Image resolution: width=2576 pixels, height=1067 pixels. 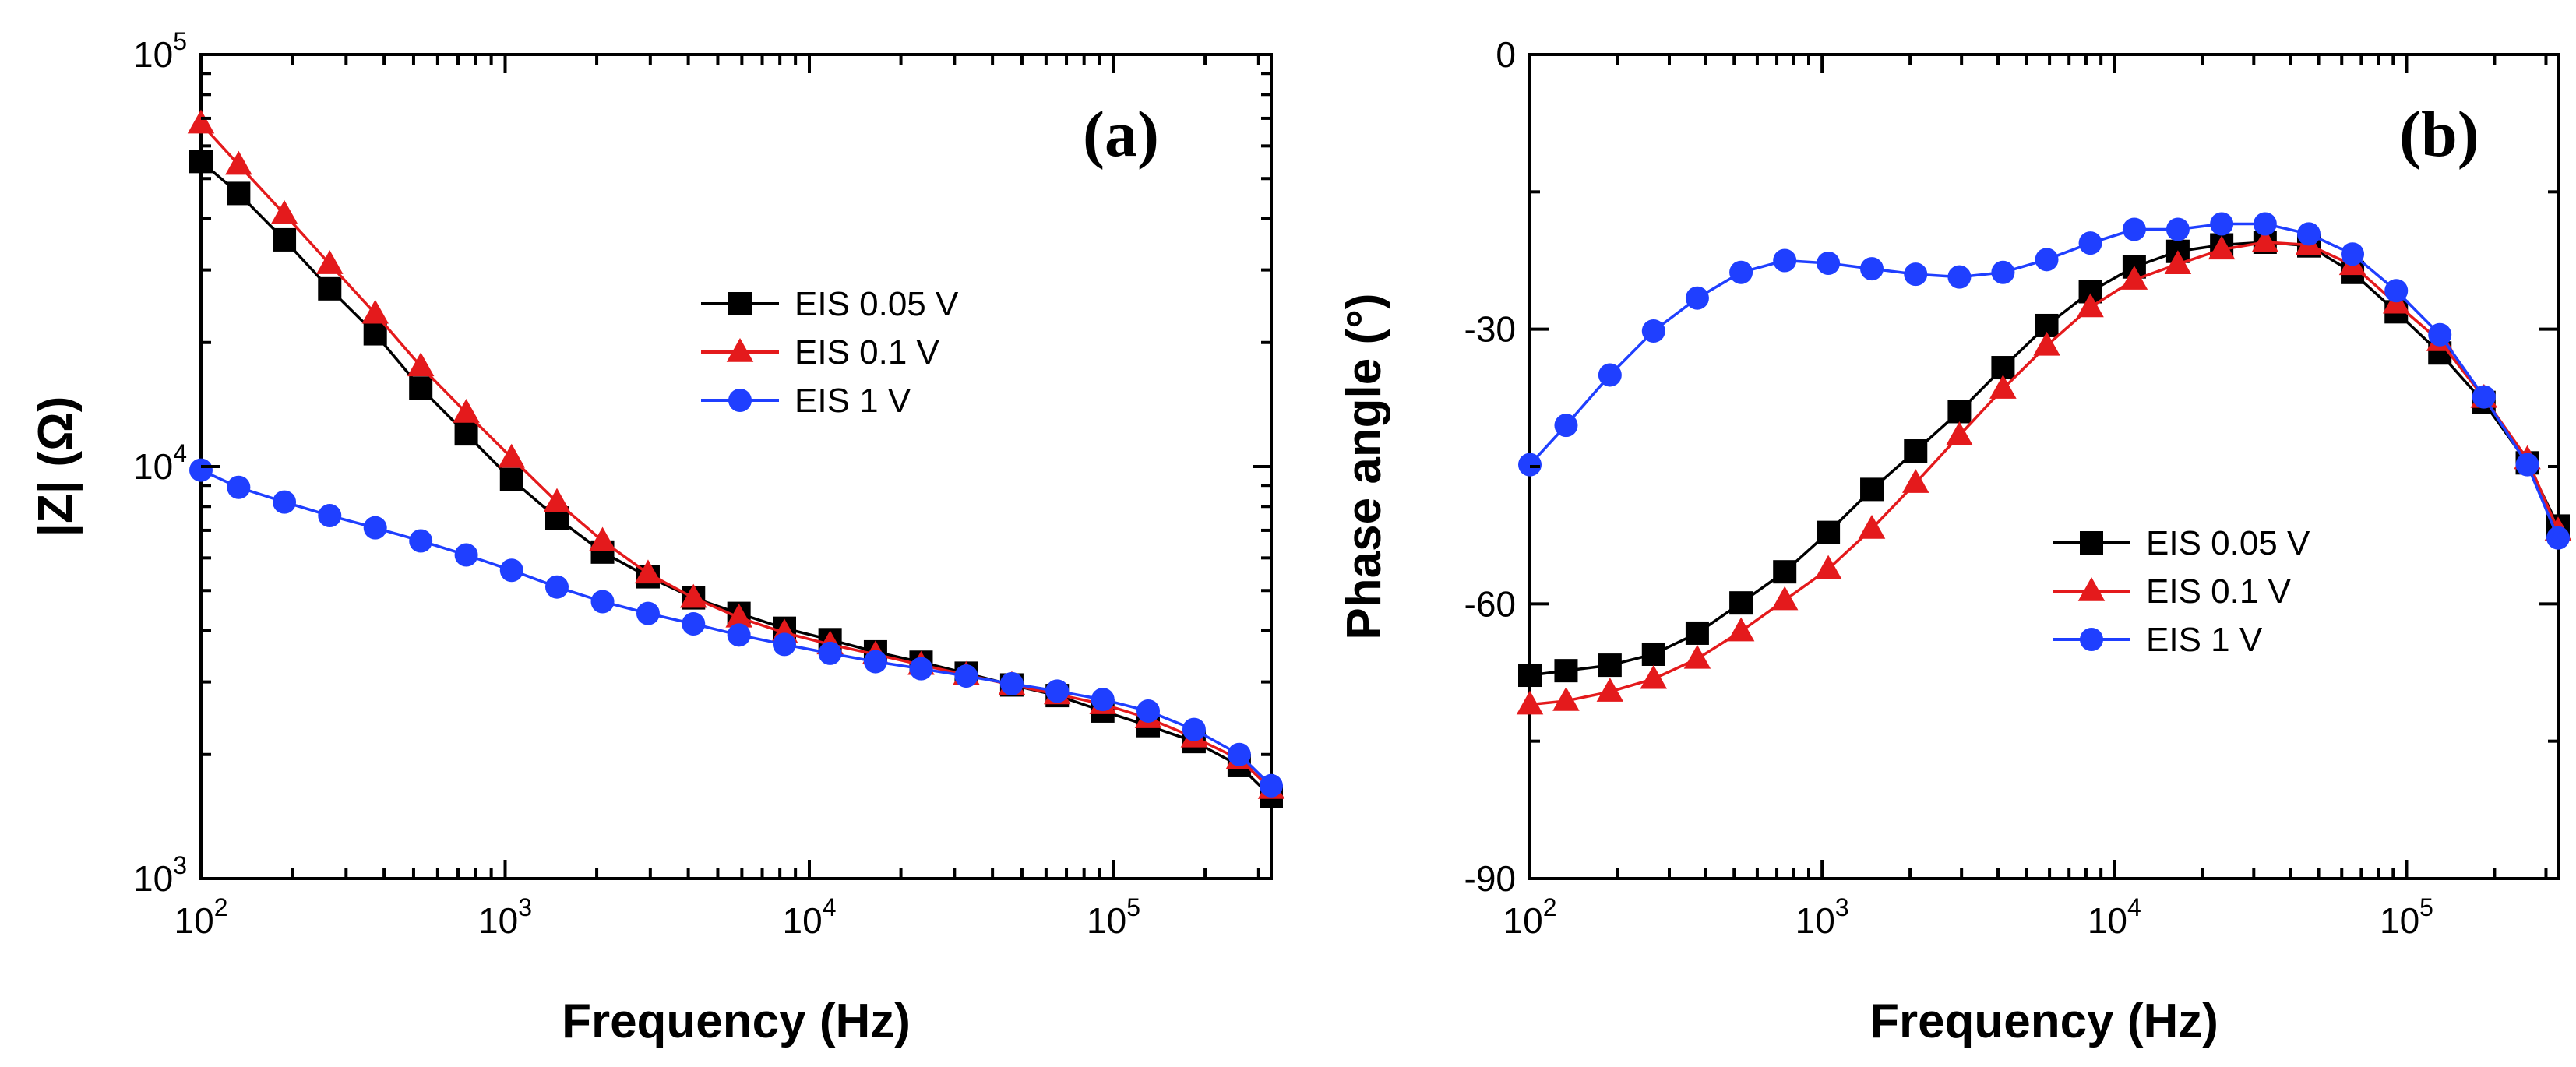 I want to click on y-tick-label-a-1-exp: 4, so click(x=180, y=453).